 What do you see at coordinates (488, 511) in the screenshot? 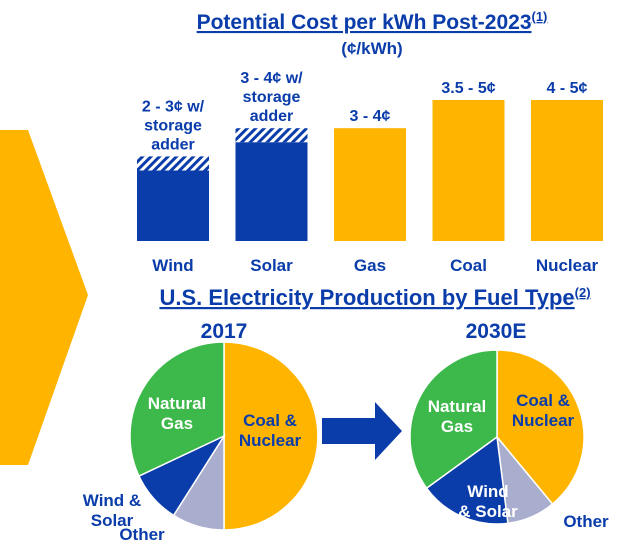
I see `pie-label-line: & Solar` at bounding box center [488, 511].